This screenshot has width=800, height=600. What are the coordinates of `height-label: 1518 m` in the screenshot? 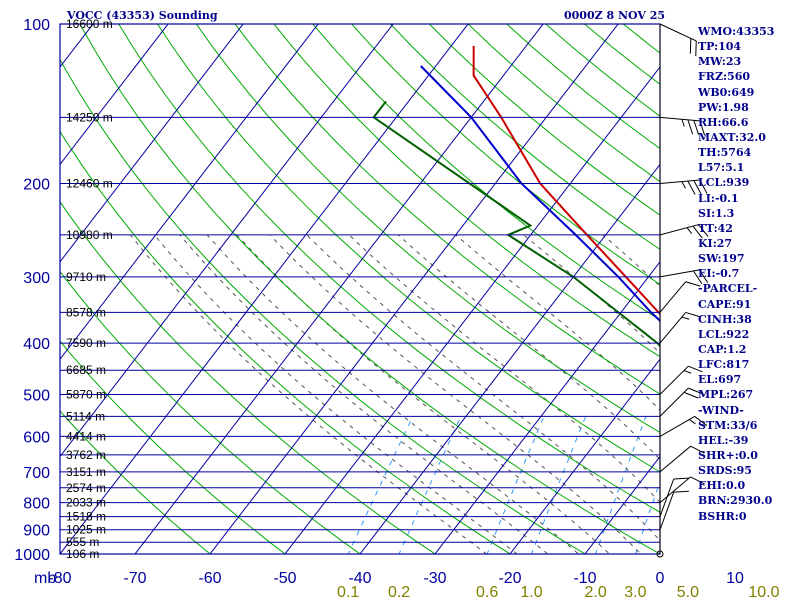 It's located at (86, 517).